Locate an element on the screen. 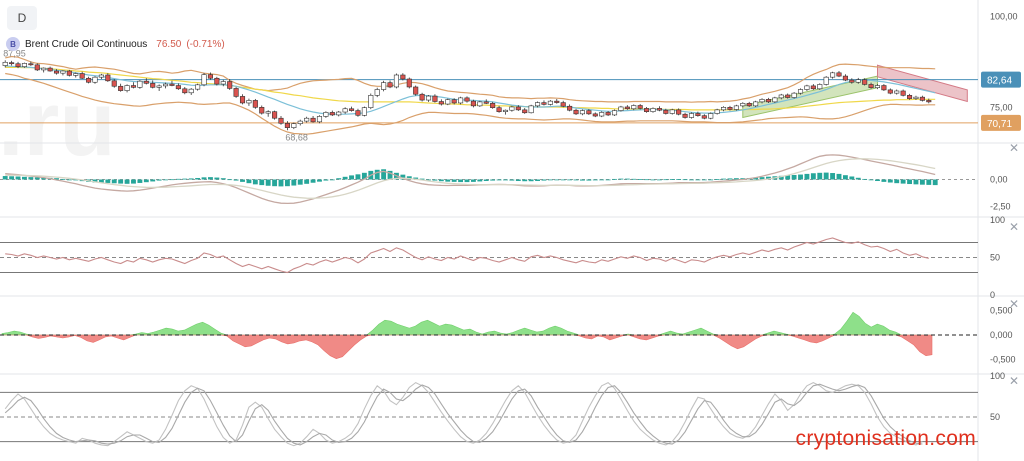  rsi-pane is located at coordinates (489, 255).